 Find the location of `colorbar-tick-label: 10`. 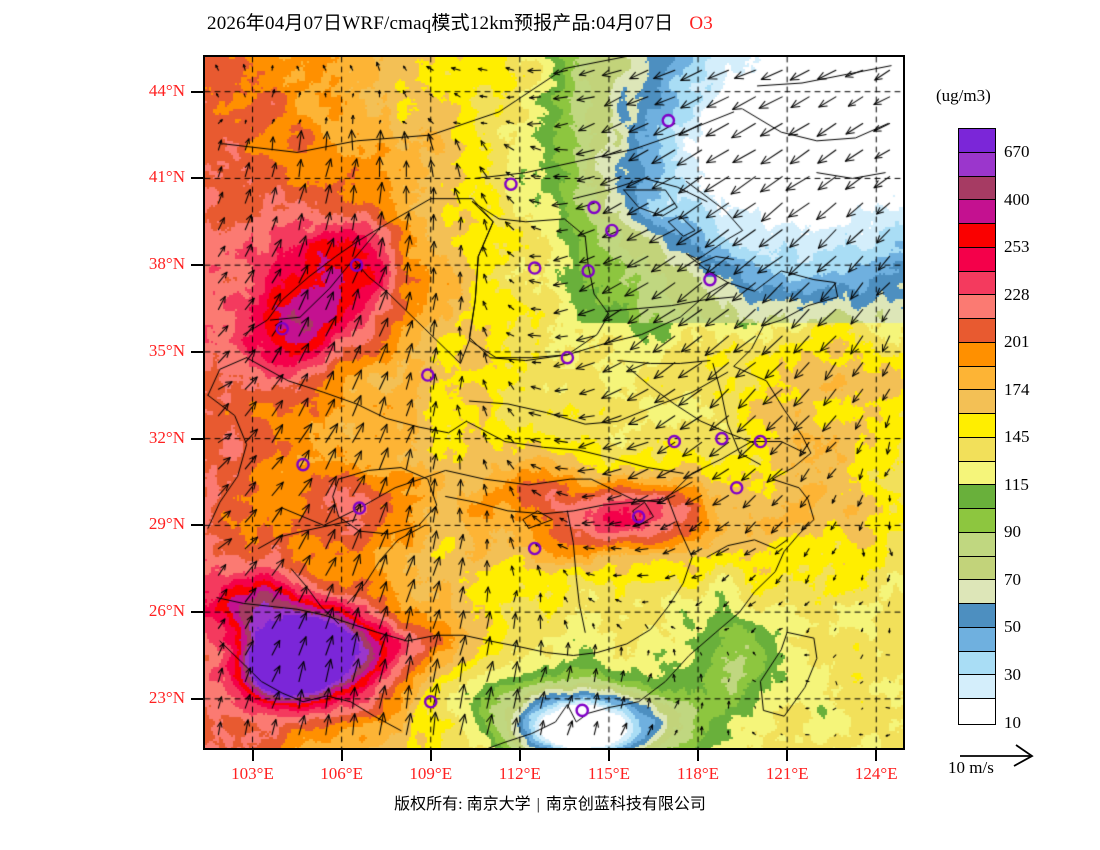

colorbar-tick-label: 10 is located at coordinates (1012, 722).